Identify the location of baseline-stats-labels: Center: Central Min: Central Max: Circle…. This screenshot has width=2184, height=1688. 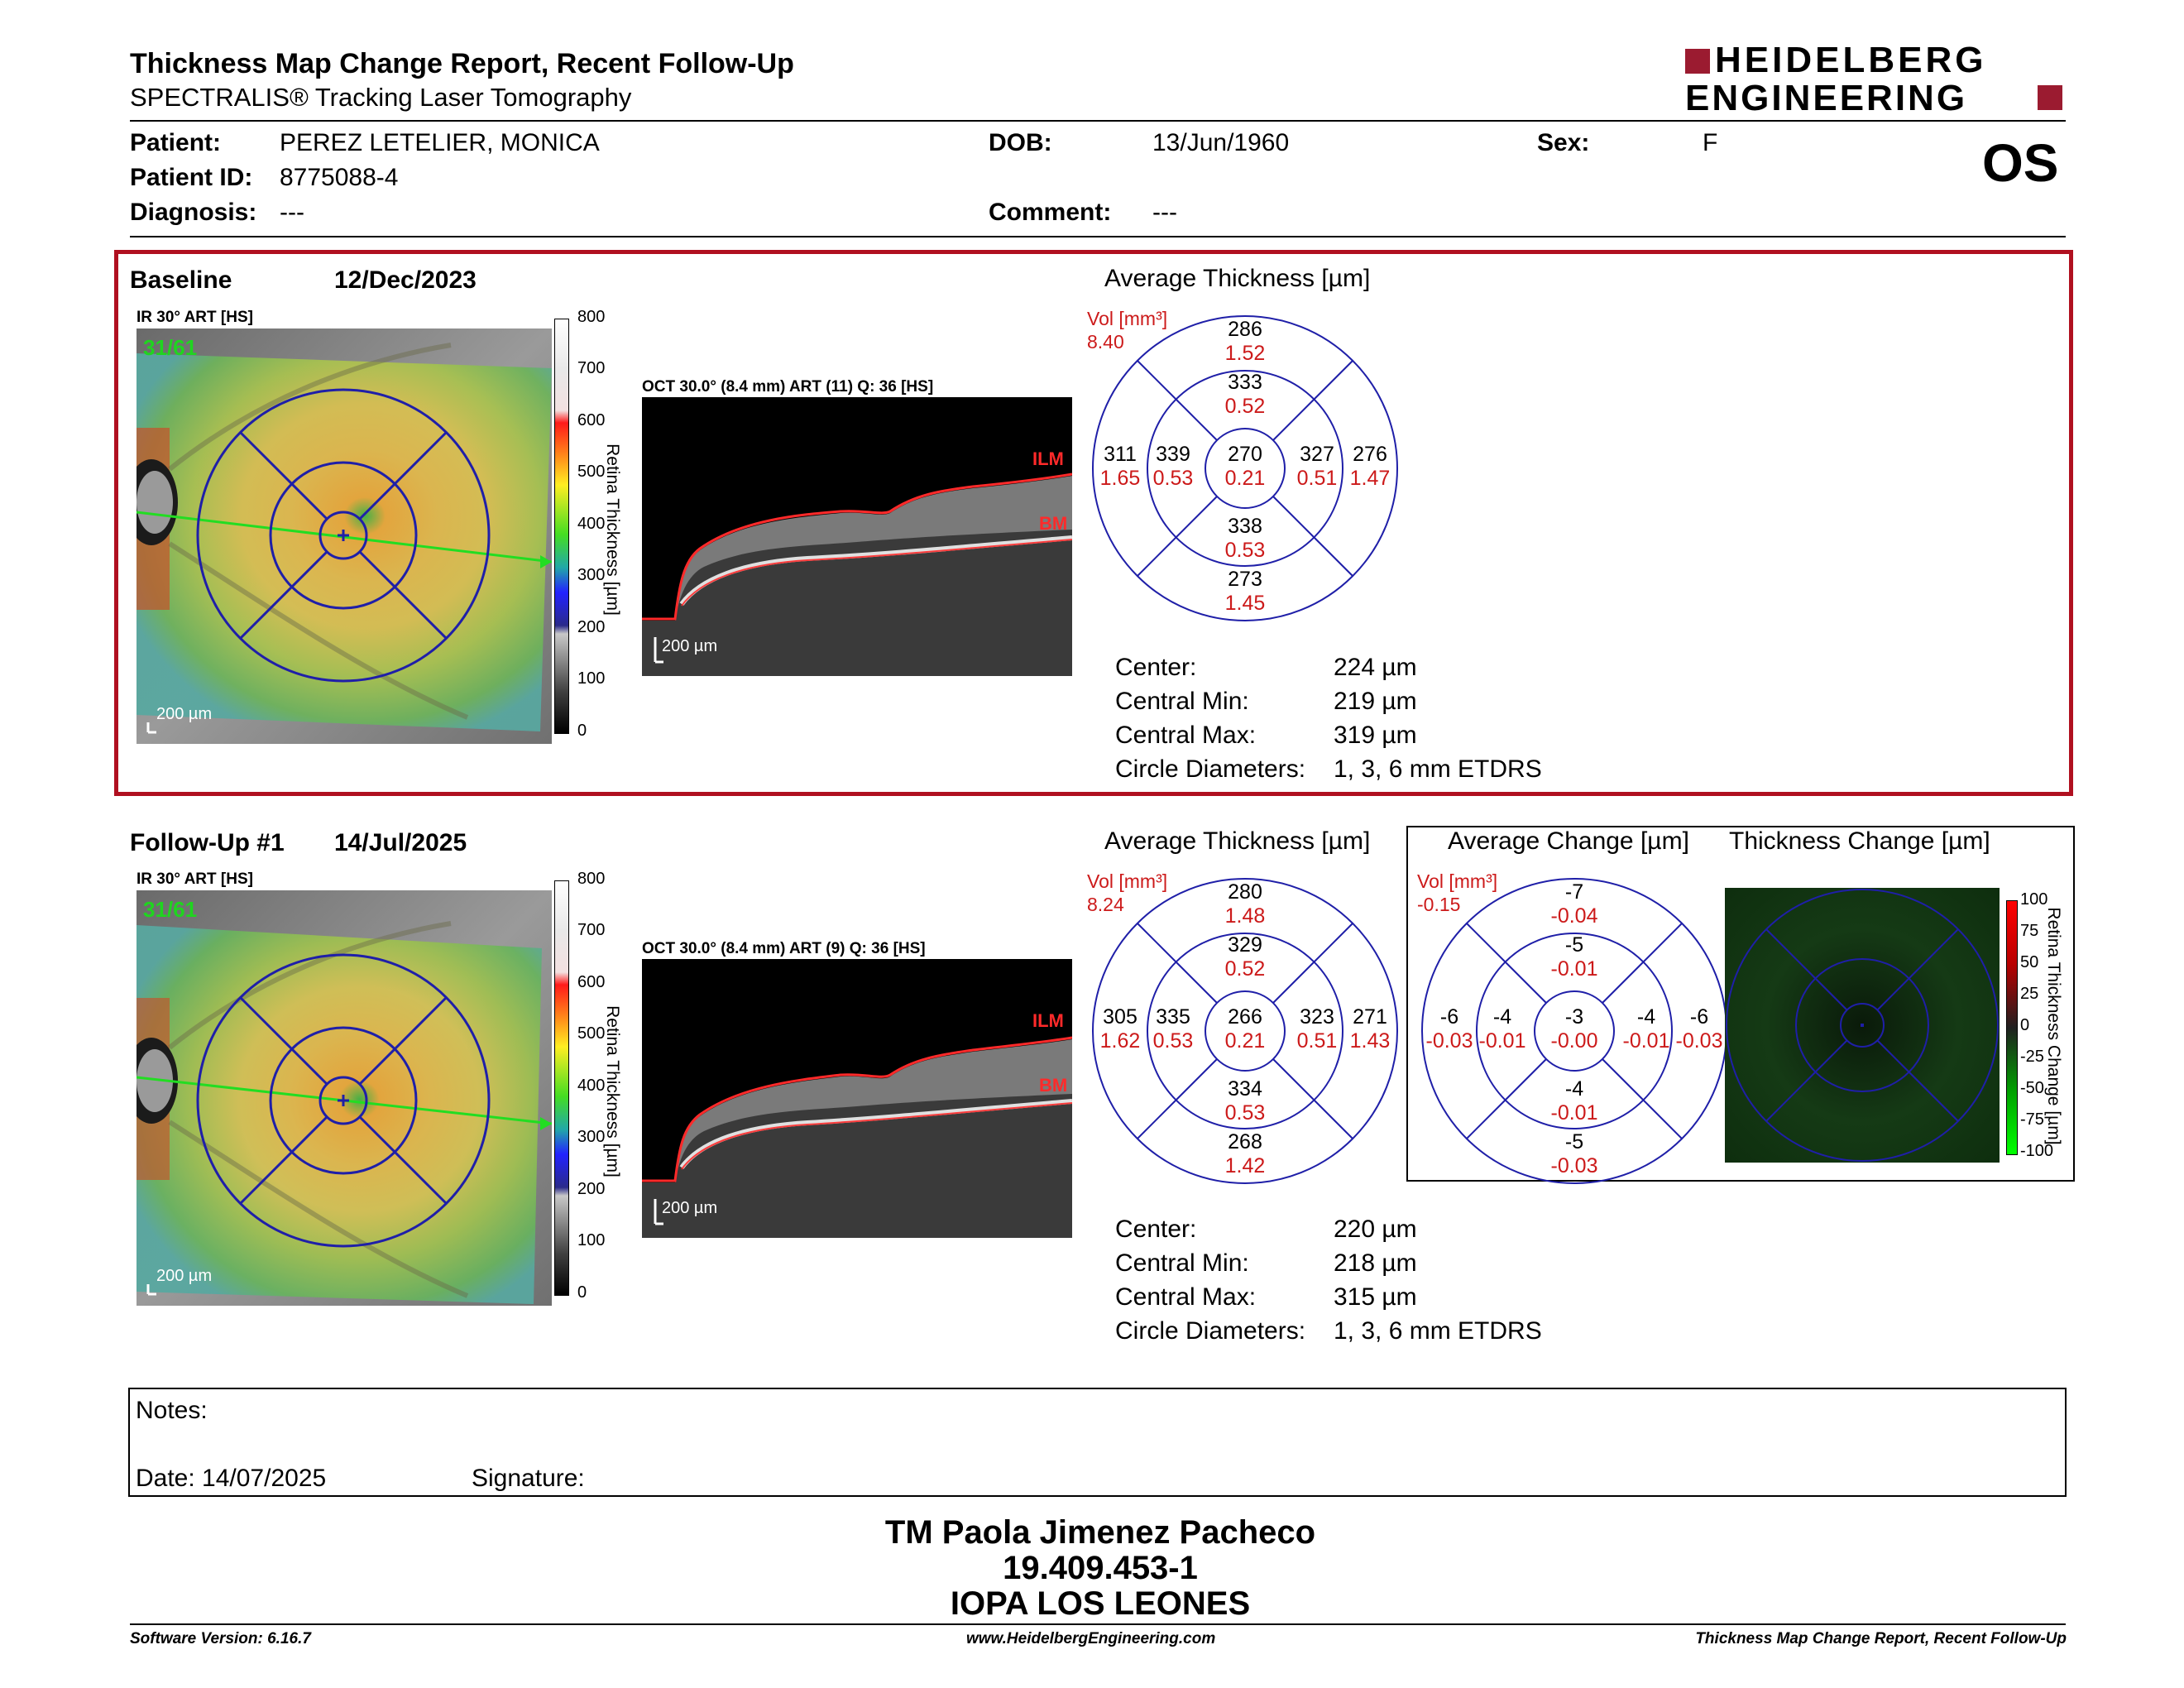
(1210, 718).